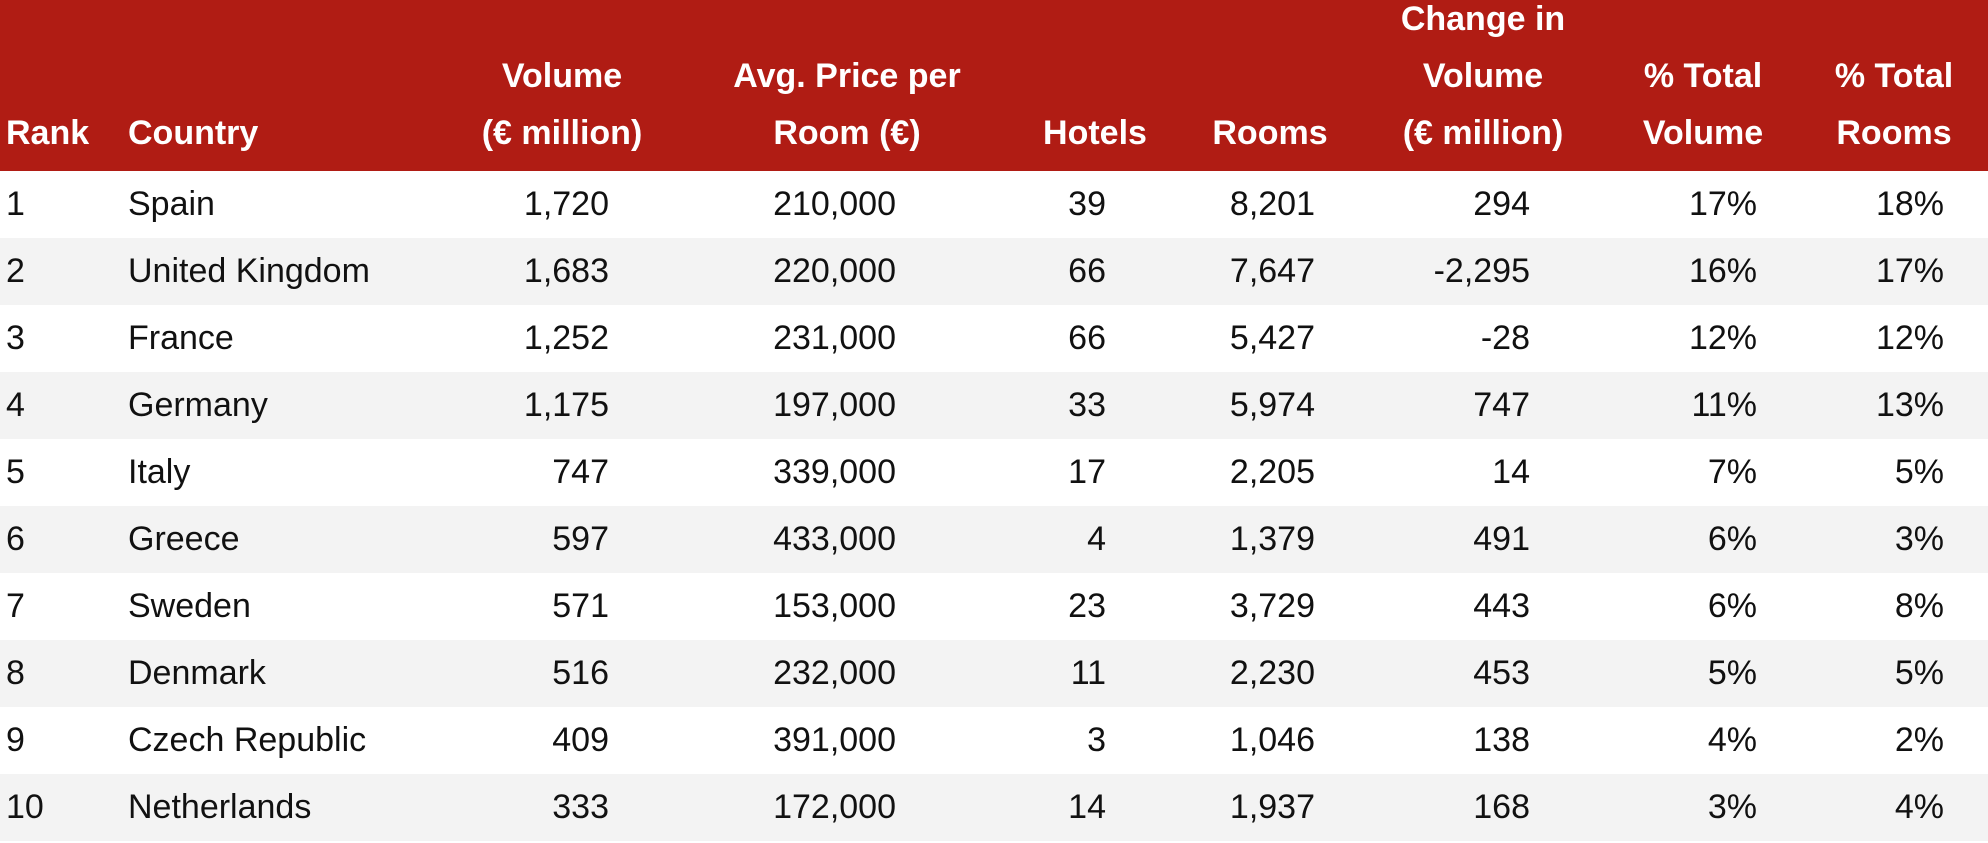 The height and width of the screenshot is (843, 1988). I want to click on table-cell: 3,729, so click(1272, 606).